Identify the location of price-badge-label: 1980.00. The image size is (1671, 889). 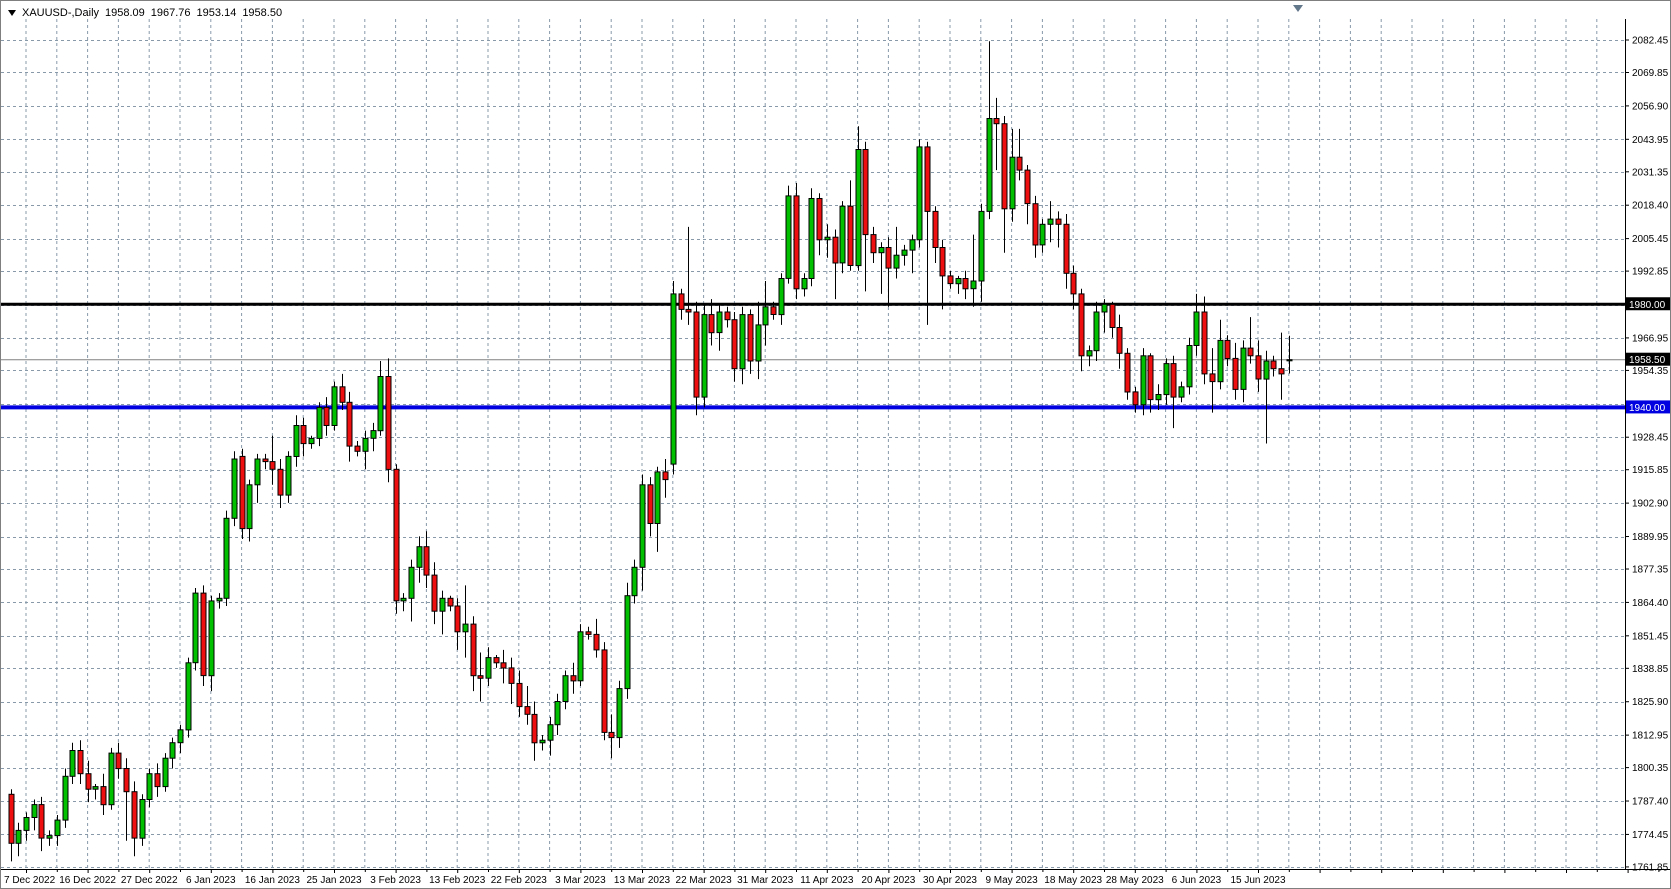
(1647, 305).